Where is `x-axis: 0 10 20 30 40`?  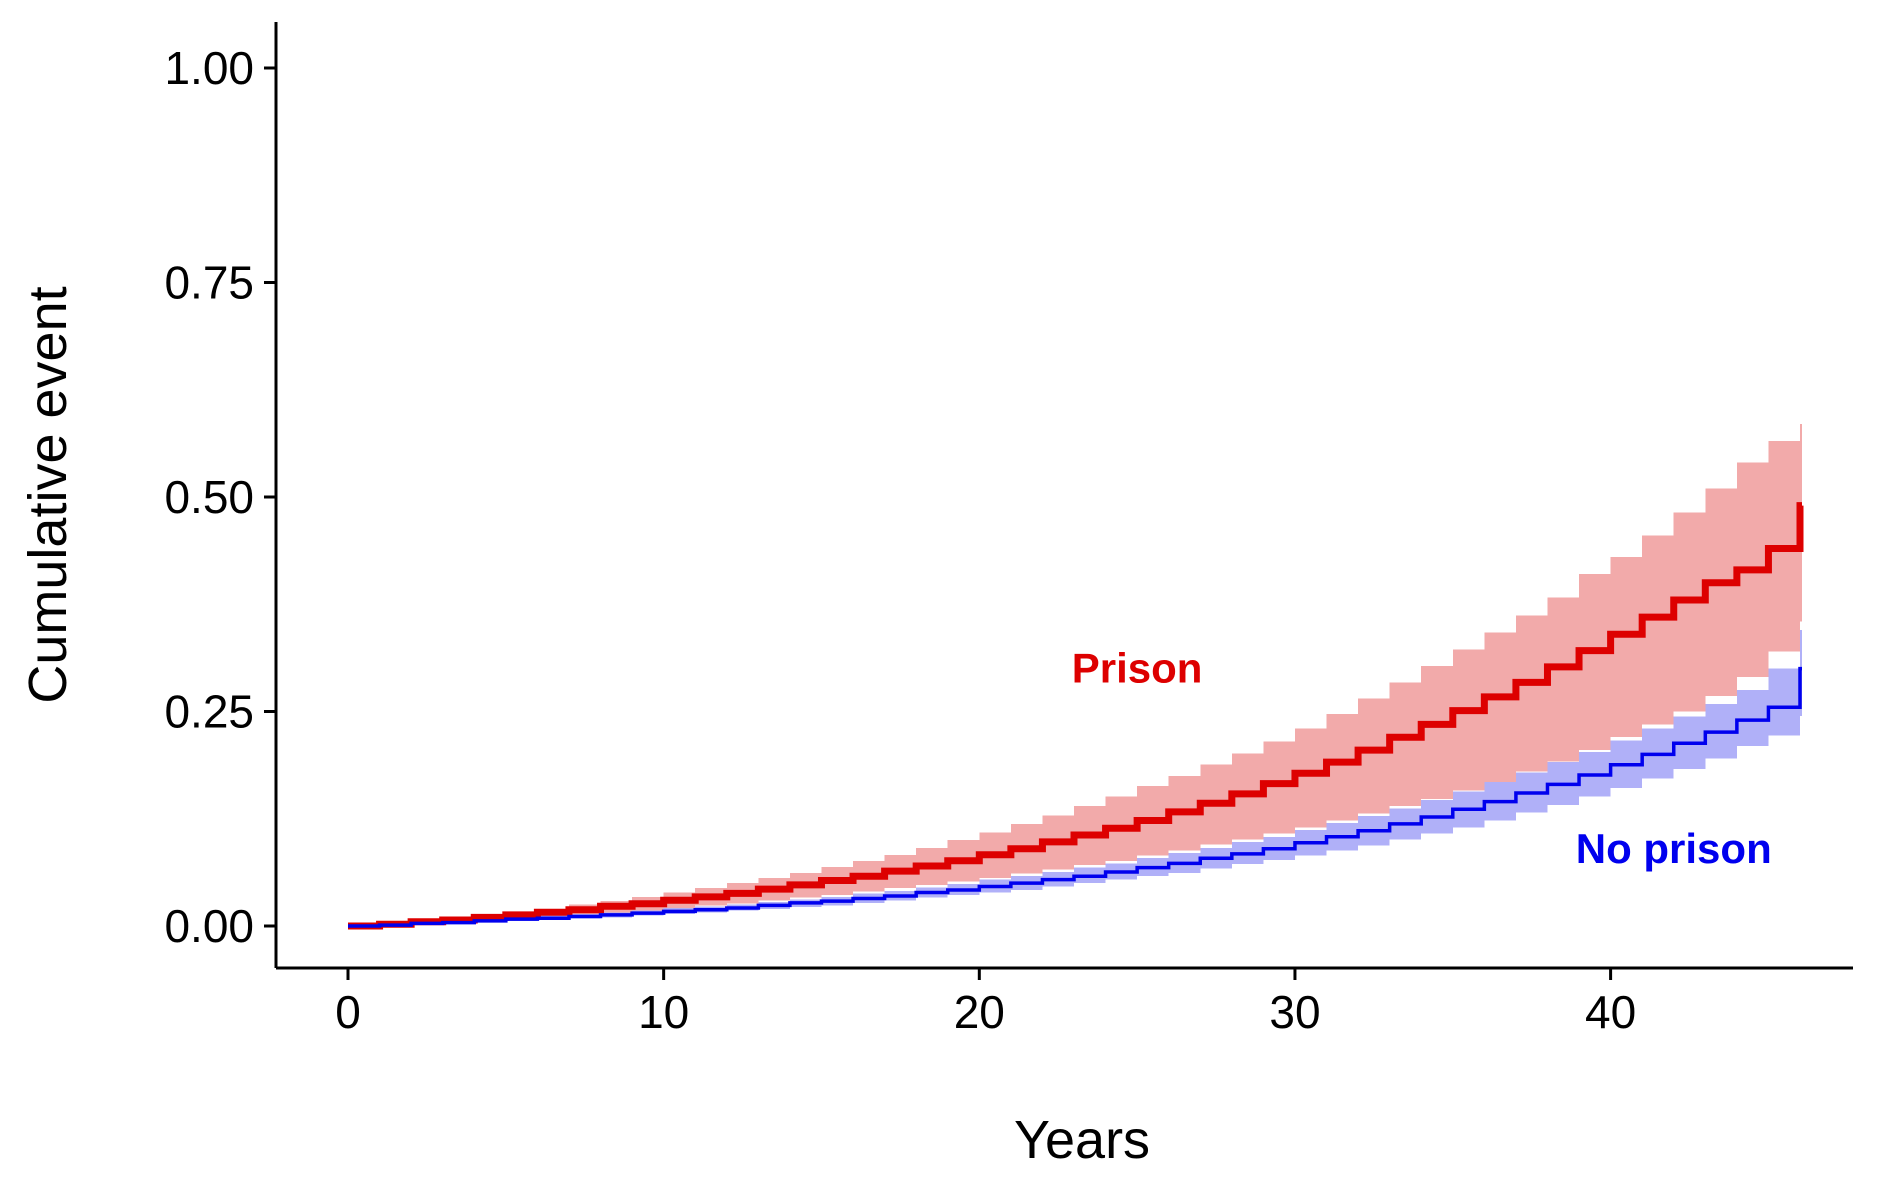 x-axis: 0 10 20 30 40 is located at coordinates (1064, 1002).